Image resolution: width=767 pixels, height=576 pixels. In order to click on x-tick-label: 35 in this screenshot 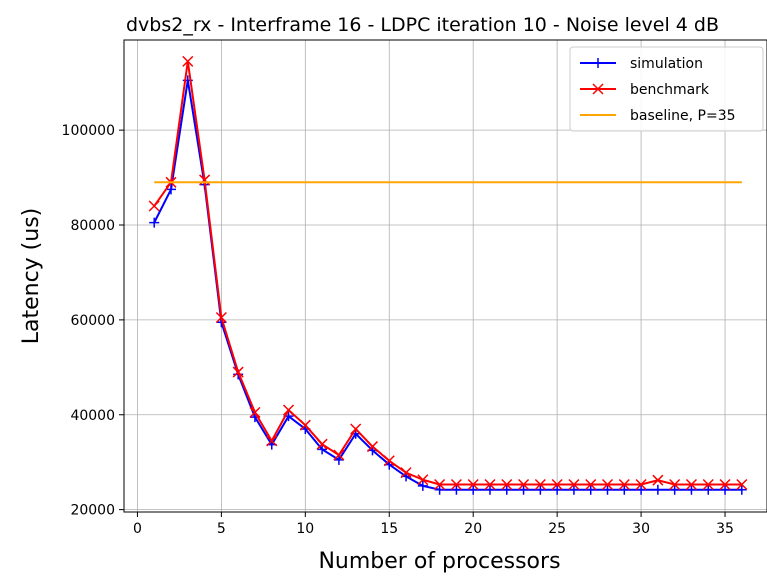, I will do `click(725, 529)`.